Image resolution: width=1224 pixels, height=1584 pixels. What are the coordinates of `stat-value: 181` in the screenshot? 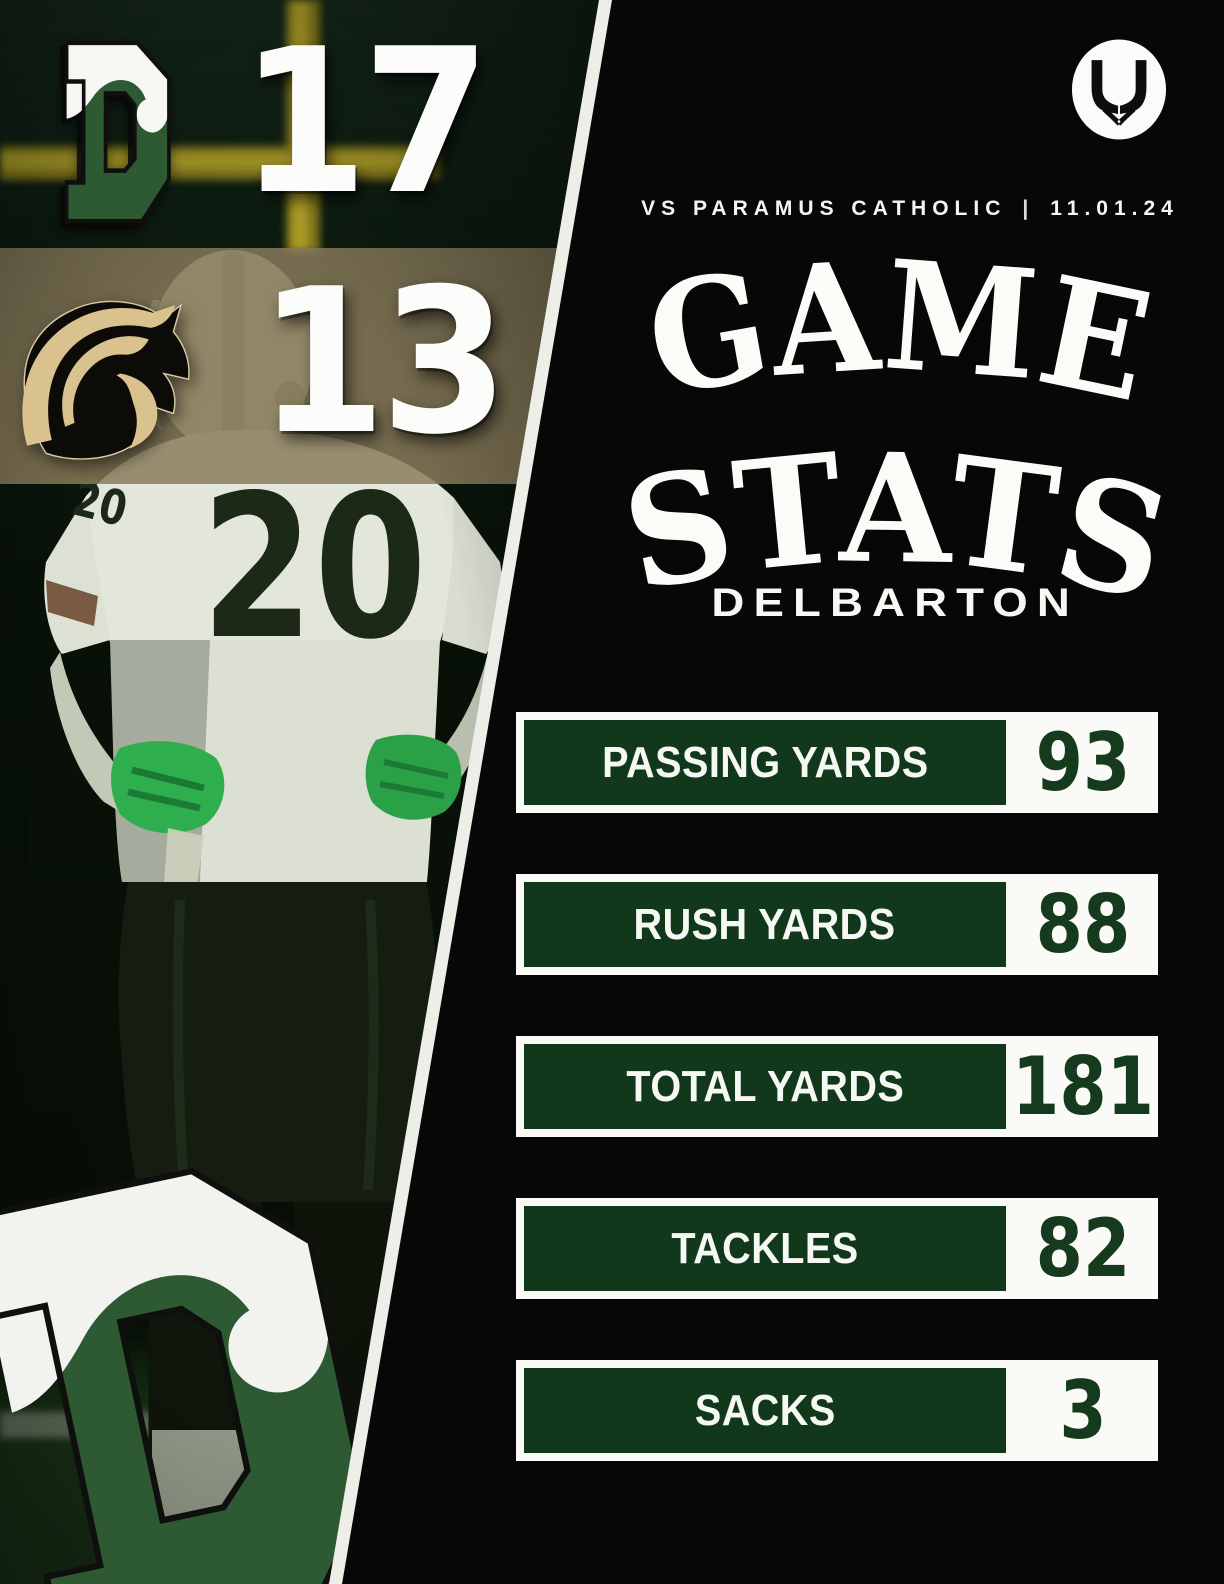 It's located at (1083, 1086).